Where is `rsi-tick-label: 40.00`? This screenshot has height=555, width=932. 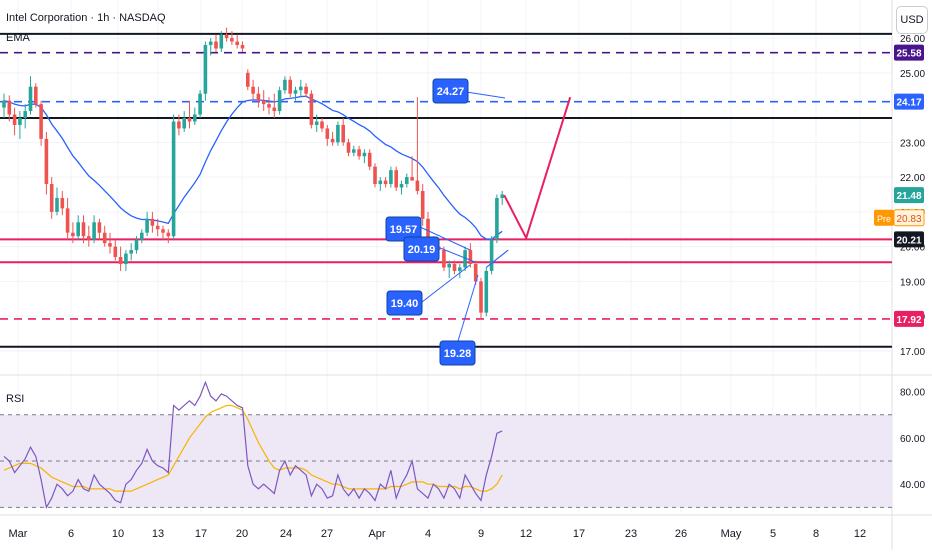 rsi-tick-label: 40.00 is located at coordinates (912, 485).